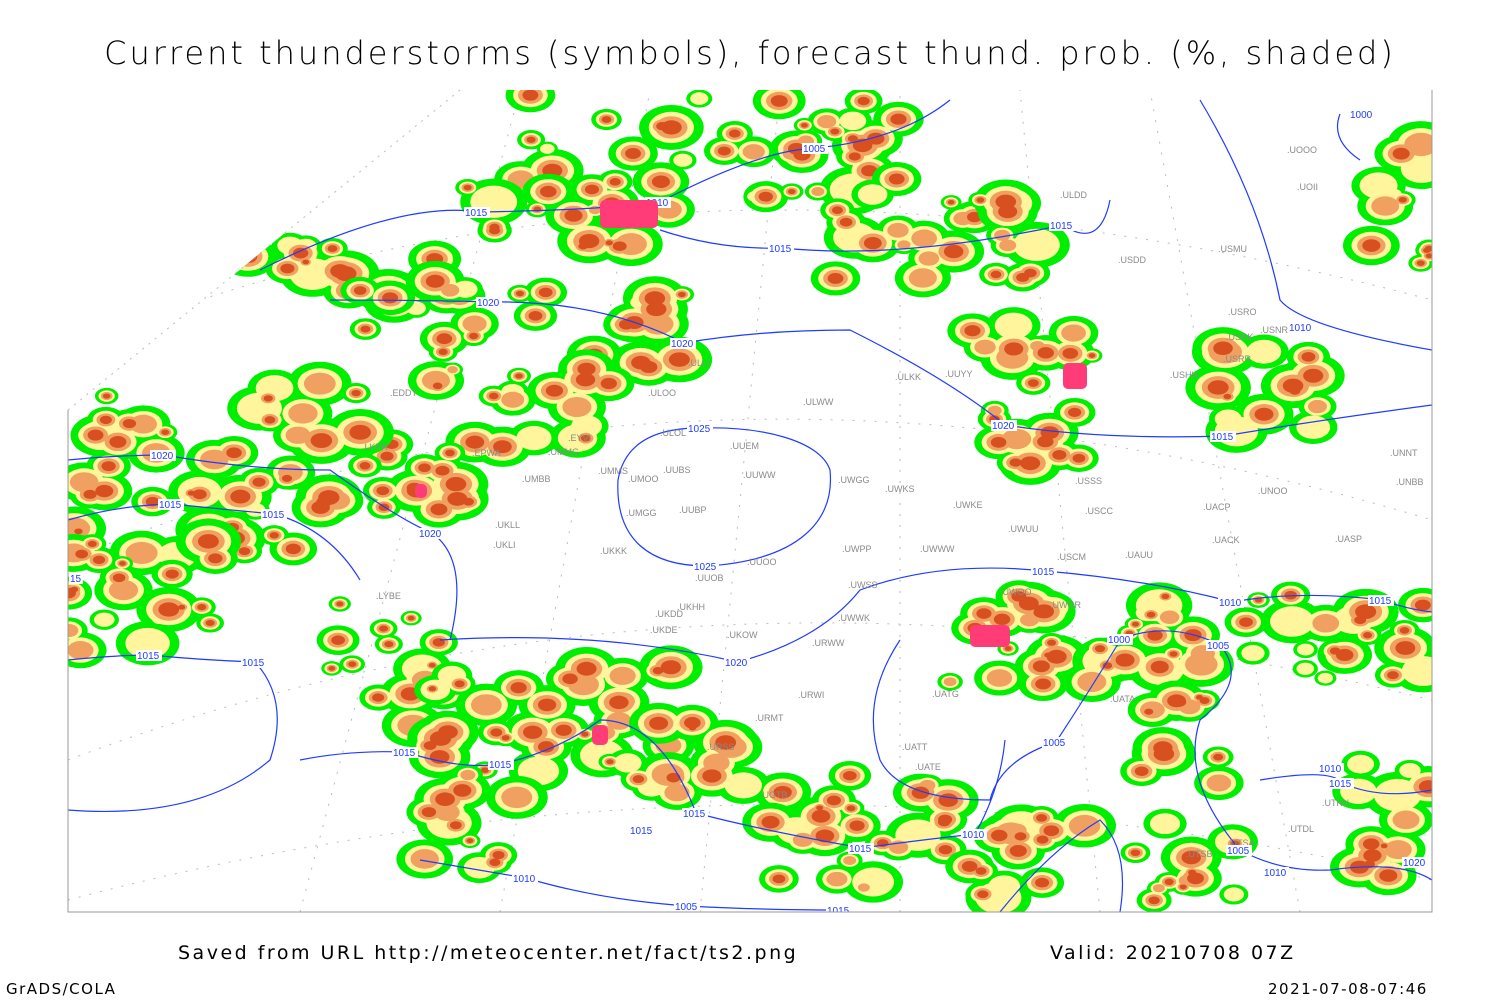  What do you see at coordinates (928, 767) in the screenshot?
I see `station-label: .UATE` at bounding box center [928, 767].